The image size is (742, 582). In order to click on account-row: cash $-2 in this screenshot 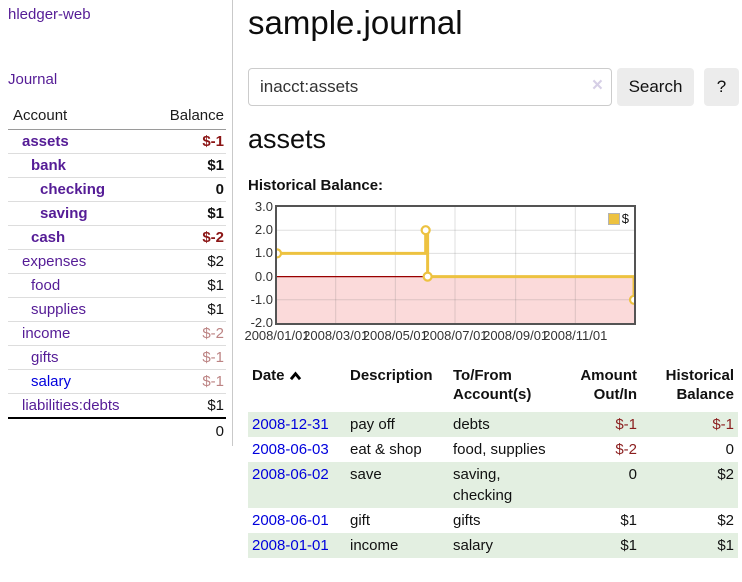, I will do `click(117, 237)`.